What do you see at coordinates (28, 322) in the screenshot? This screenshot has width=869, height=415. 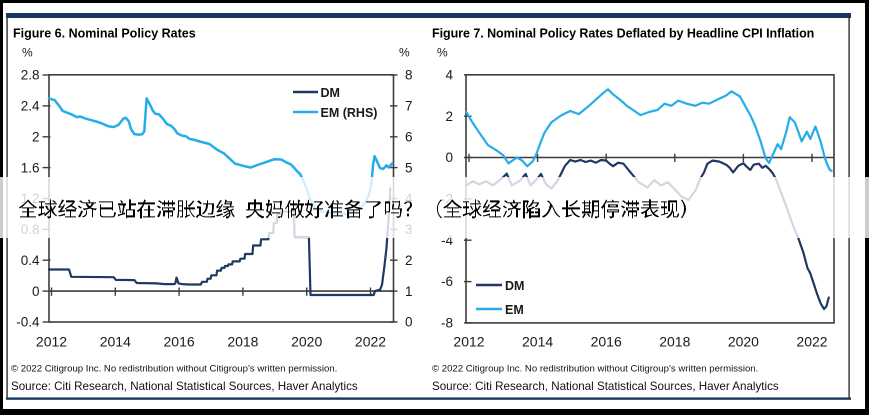 I see `svg-text: -0.4` at bounding box center [28, 322].